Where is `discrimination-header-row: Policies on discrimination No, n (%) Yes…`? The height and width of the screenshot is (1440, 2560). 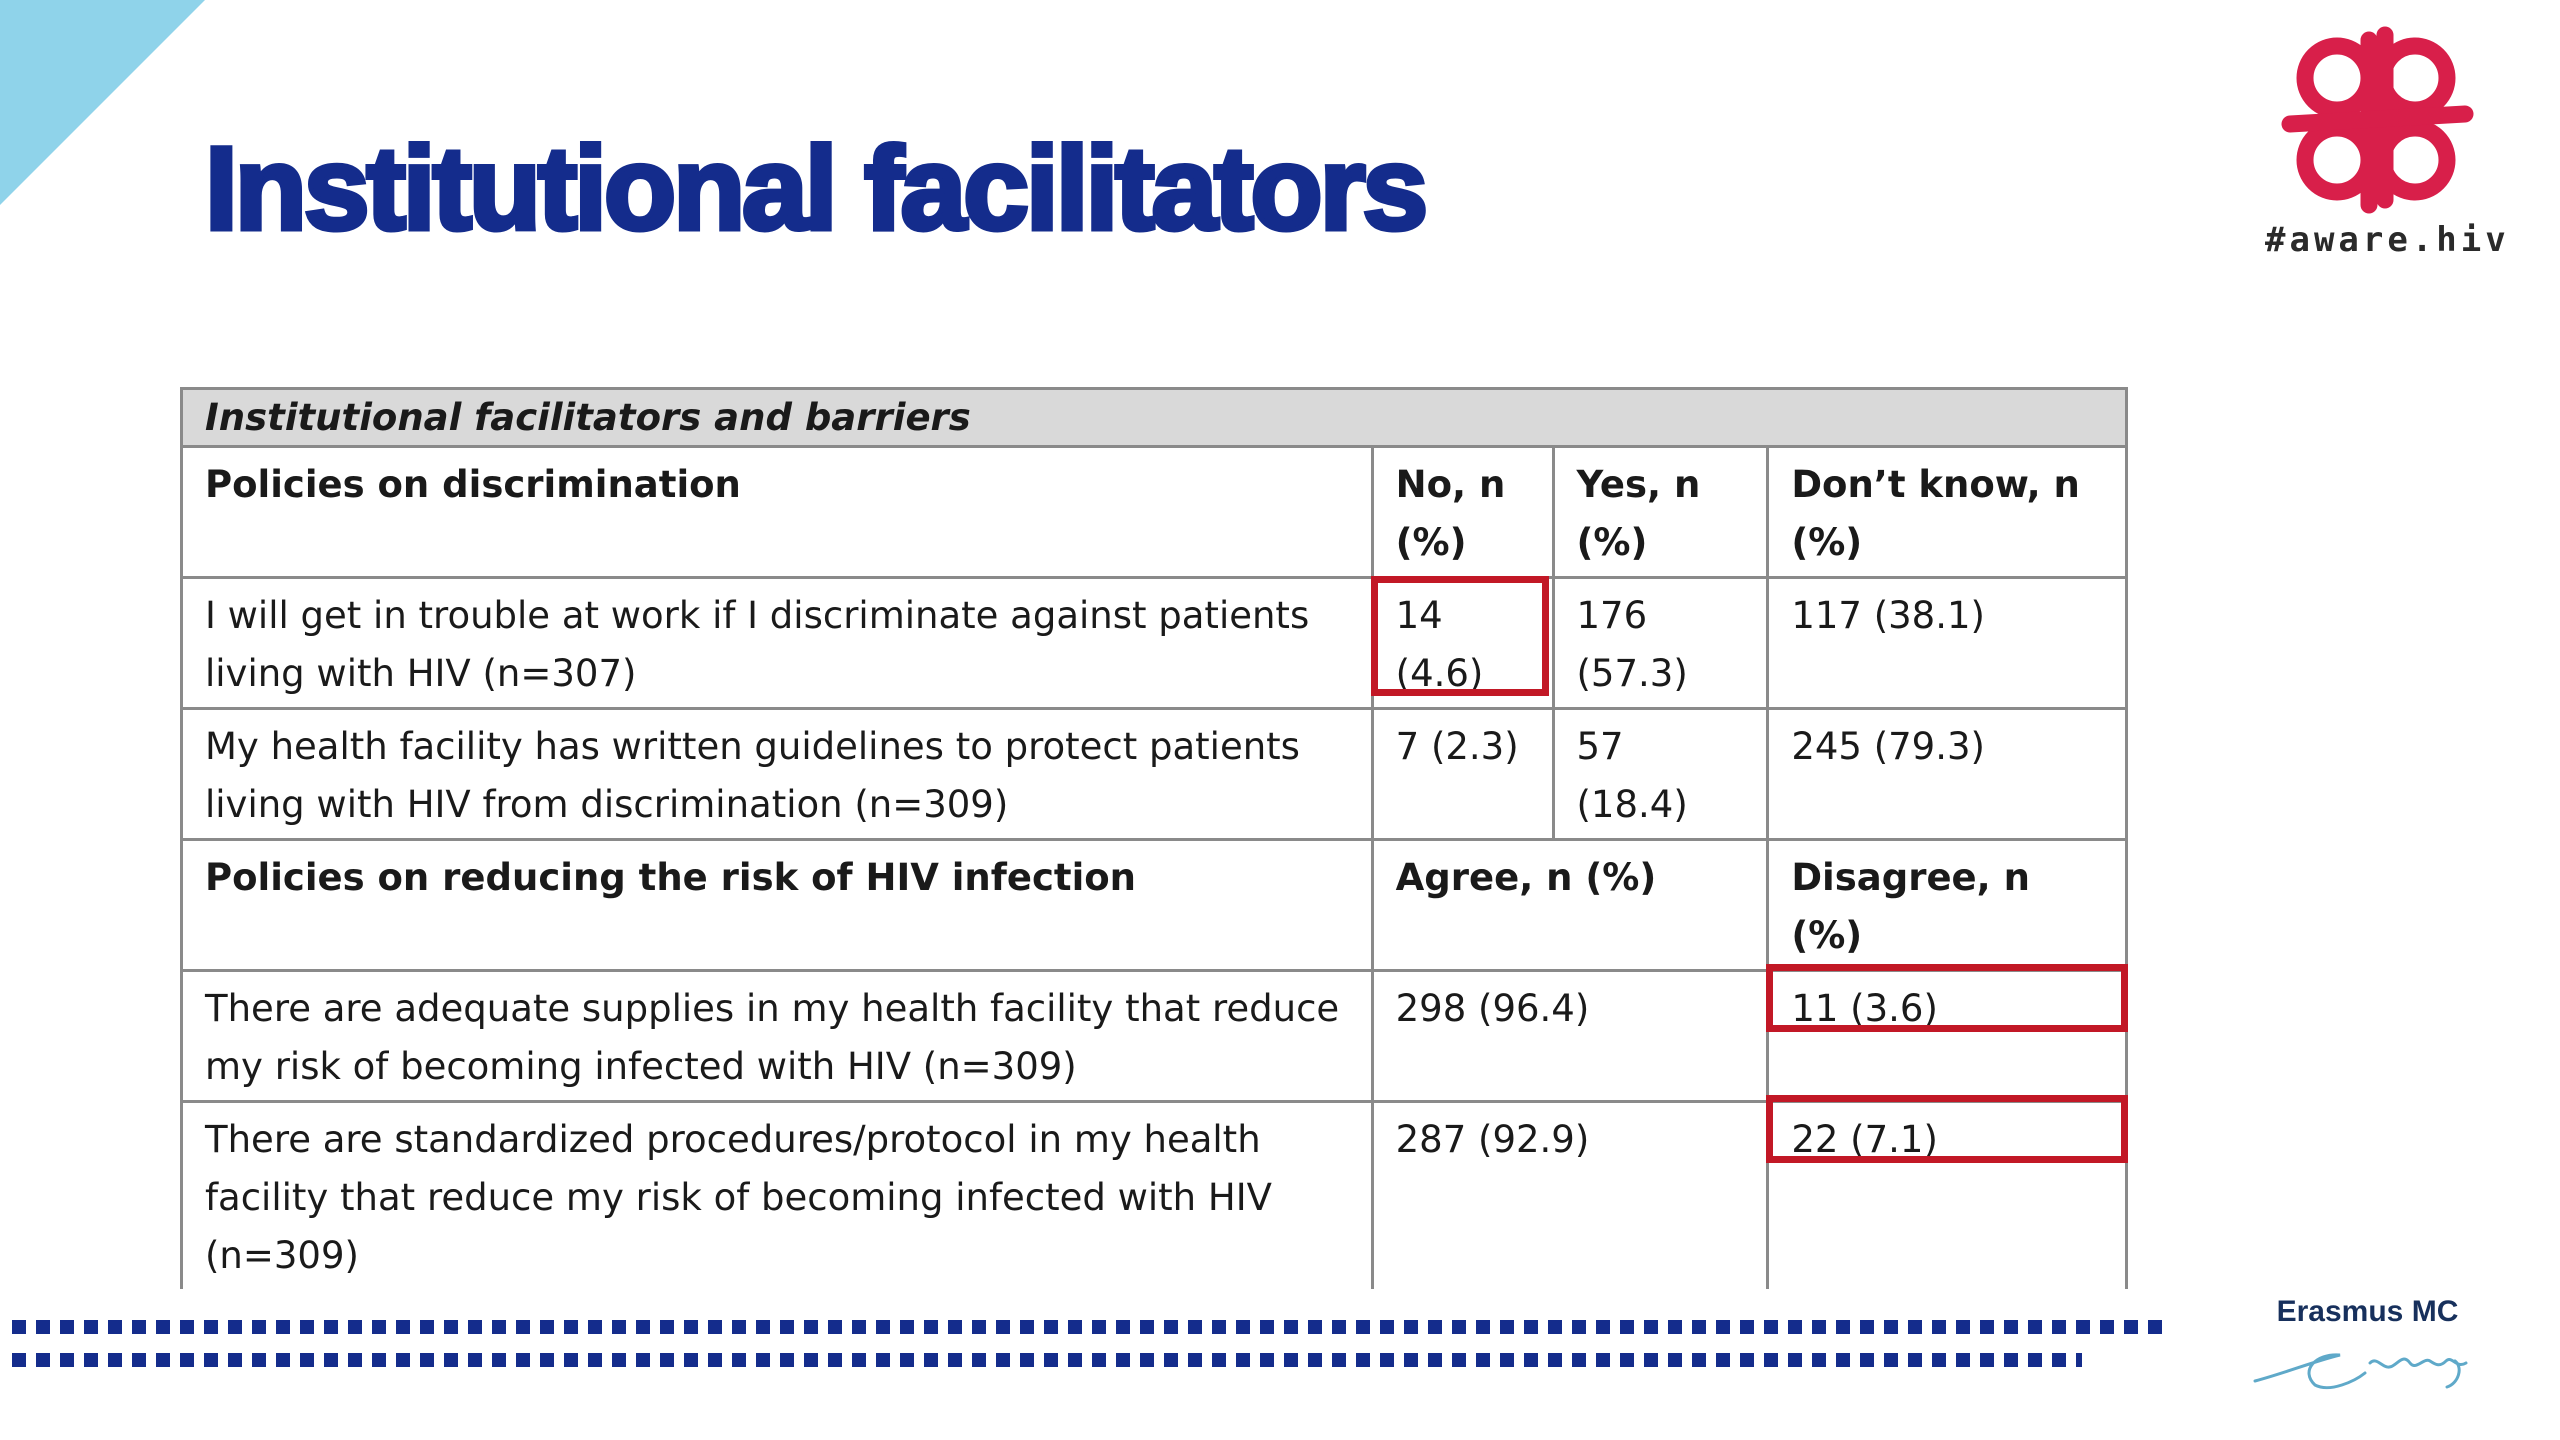
discrimination-header-row: Policies on discrimination No, n (%) Yes… is located at coordinates (1154, 512).